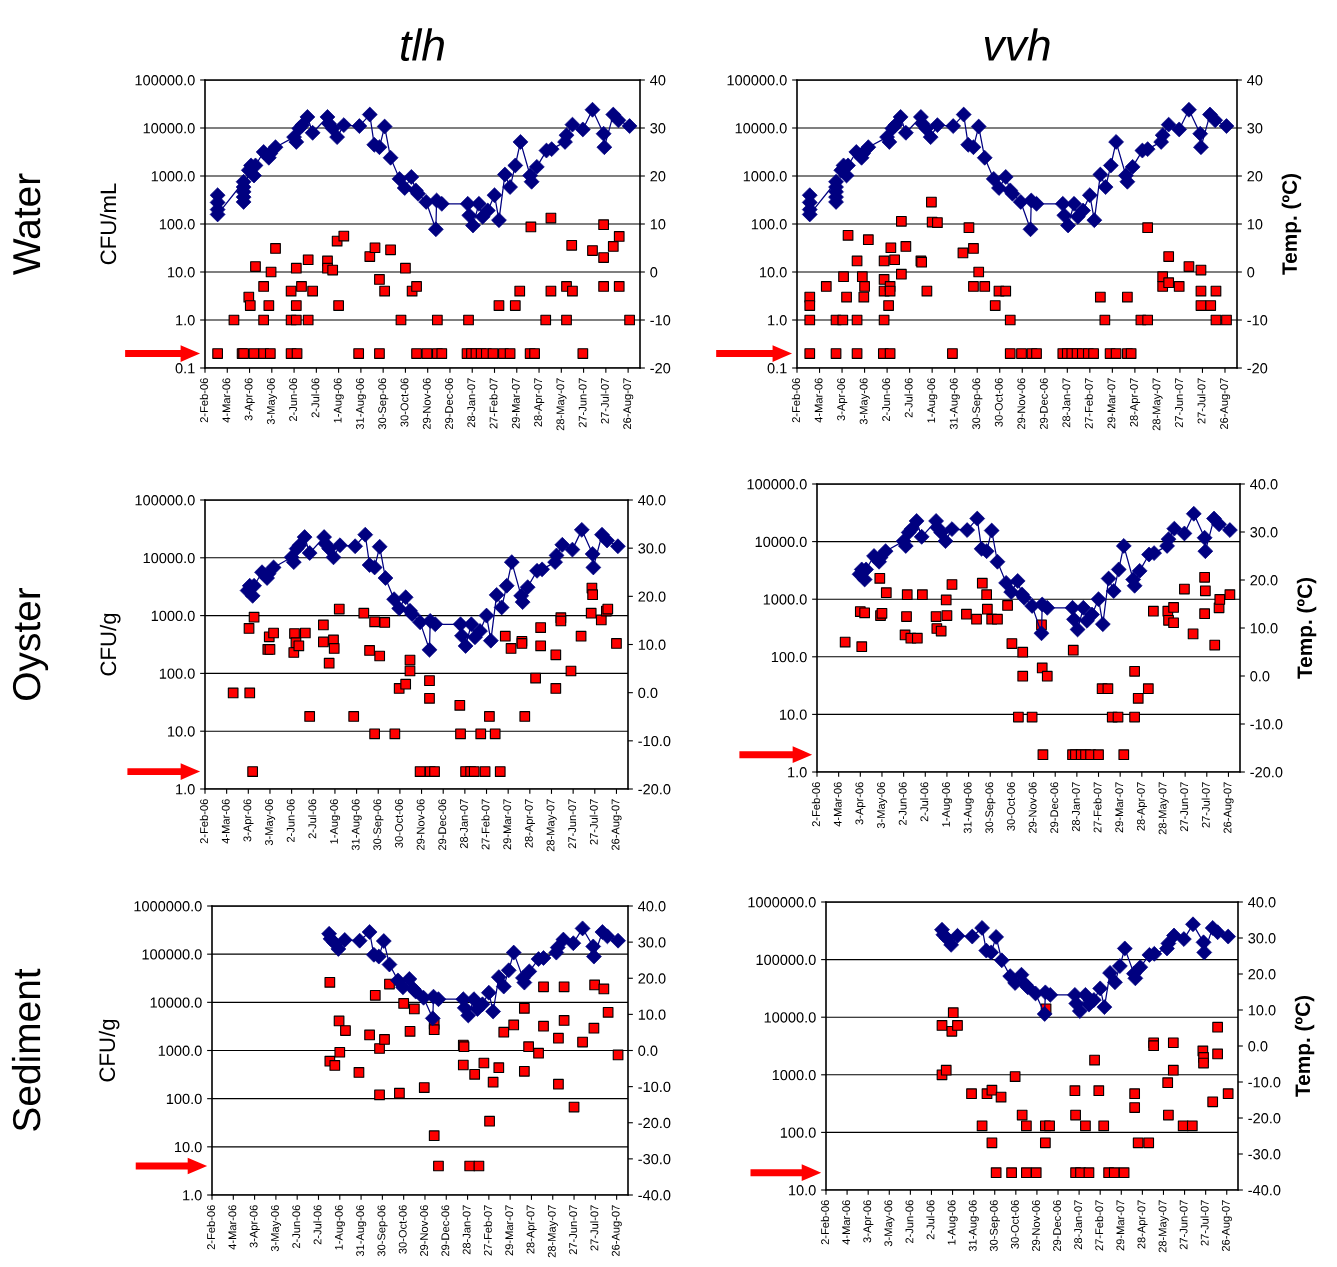  Describe the element at coordinates (1255, 176) in the screenshot. I see `y2-tick-label: 20` at that location.